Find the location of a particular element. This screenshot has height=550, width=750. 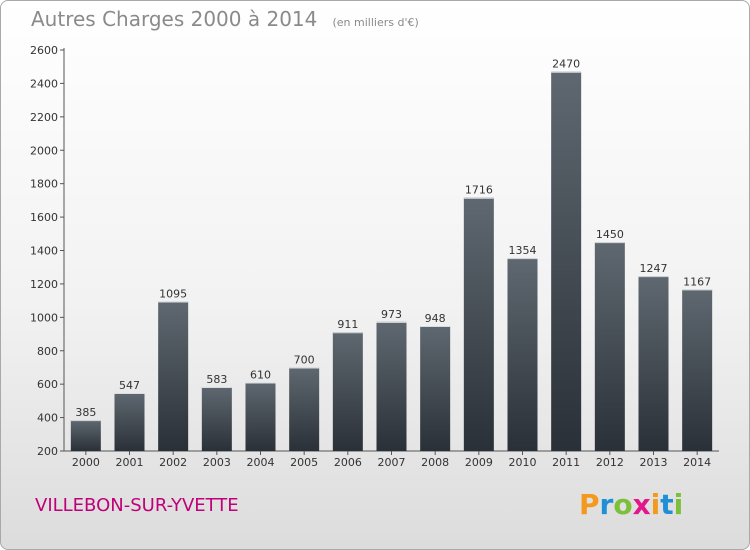

chart-subtitle: (en milliers d'€) is located at coordinates (375, 22).